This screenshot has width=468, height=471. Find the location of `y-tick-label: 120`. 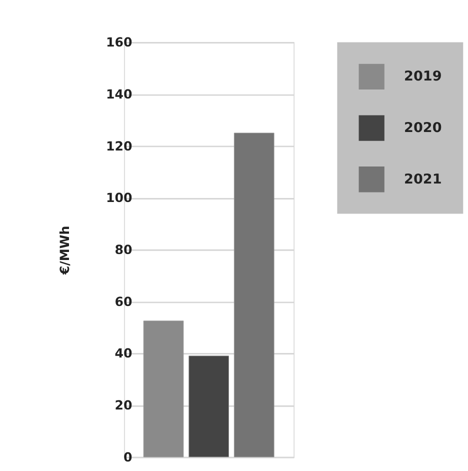

y-tick-label: 120 is located at coordinates (119, 146).